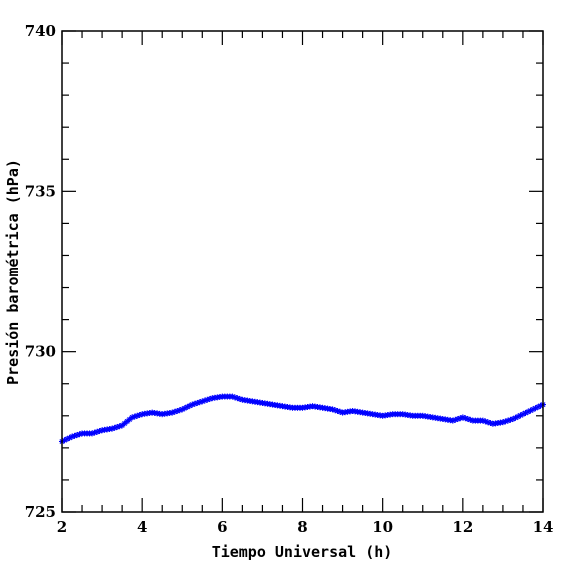 This screenshot has width=574, height=574. I want to click on x-tick-label: 8, so click(302, 527).